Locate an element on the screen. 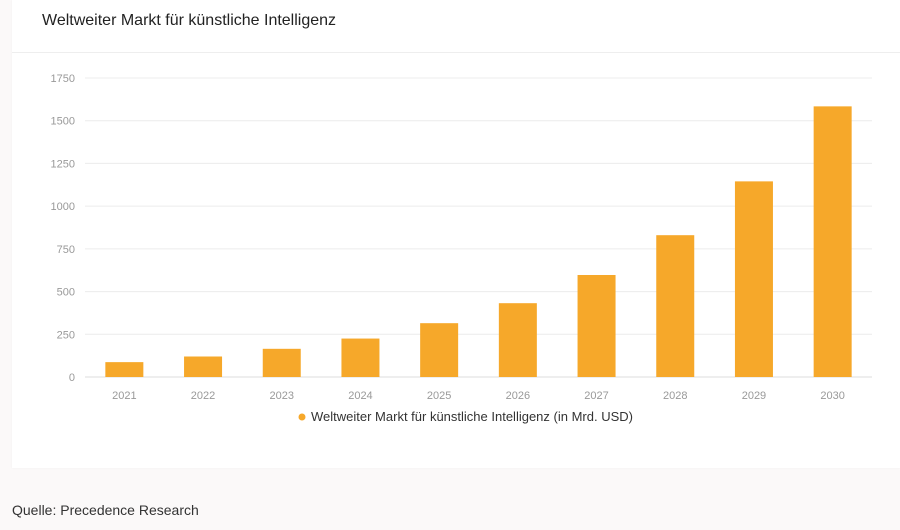  bar-2025 is located at coordinates (439, 350).